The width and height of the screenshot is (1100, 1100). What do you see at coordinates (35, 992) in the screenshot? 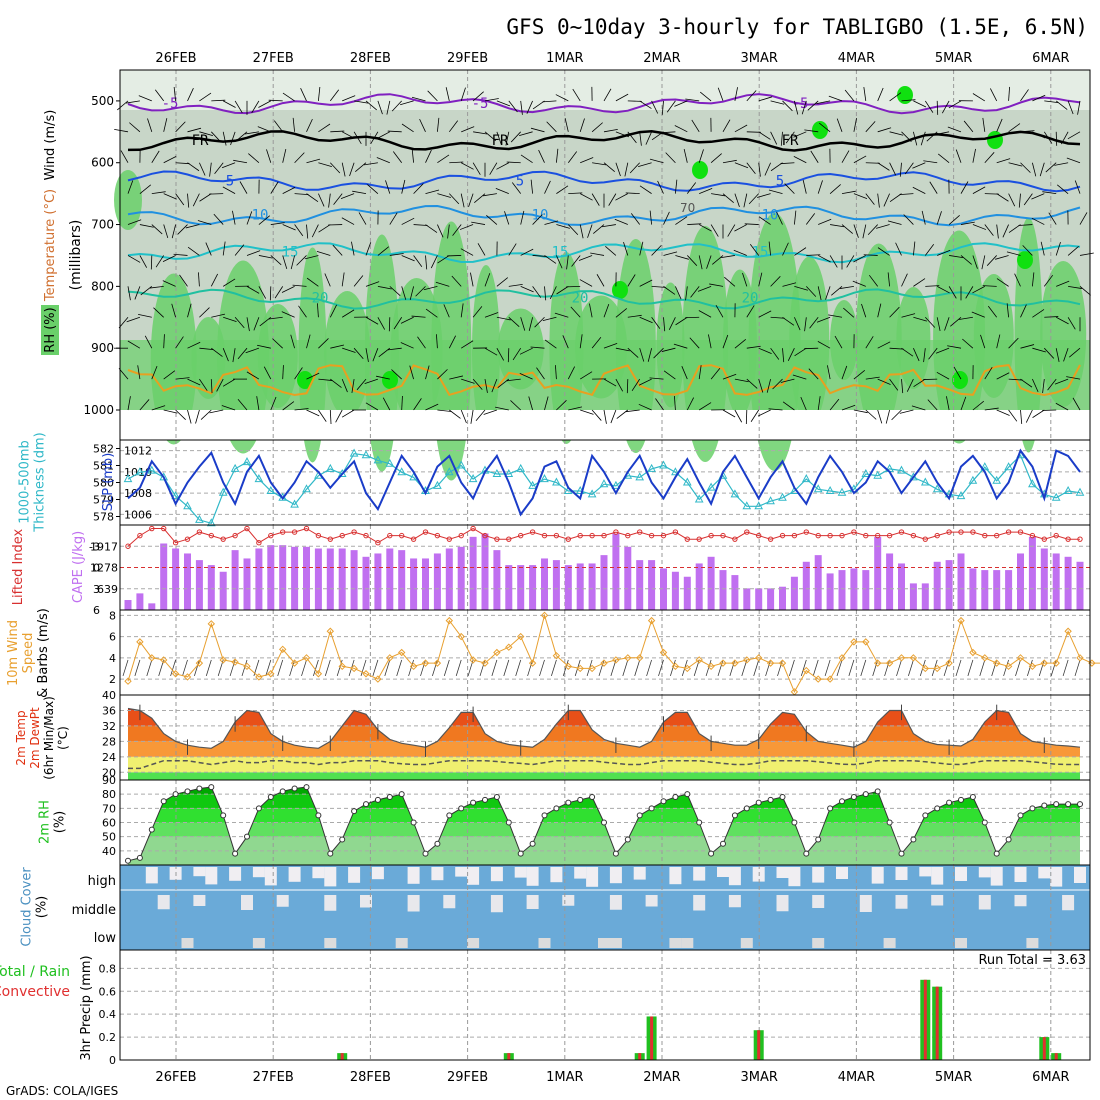
I see `convective-label: Convective` at bounding box center [35, 992].